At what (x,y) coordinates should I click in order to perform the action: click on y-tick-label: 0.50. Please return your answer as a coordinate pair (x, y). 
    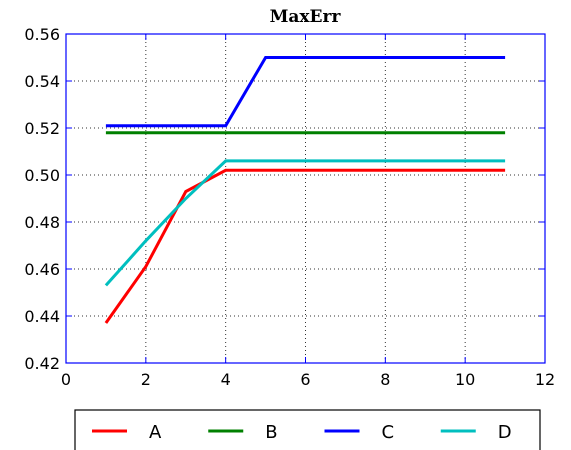
    Looking at the image, I should click on (42, 175).